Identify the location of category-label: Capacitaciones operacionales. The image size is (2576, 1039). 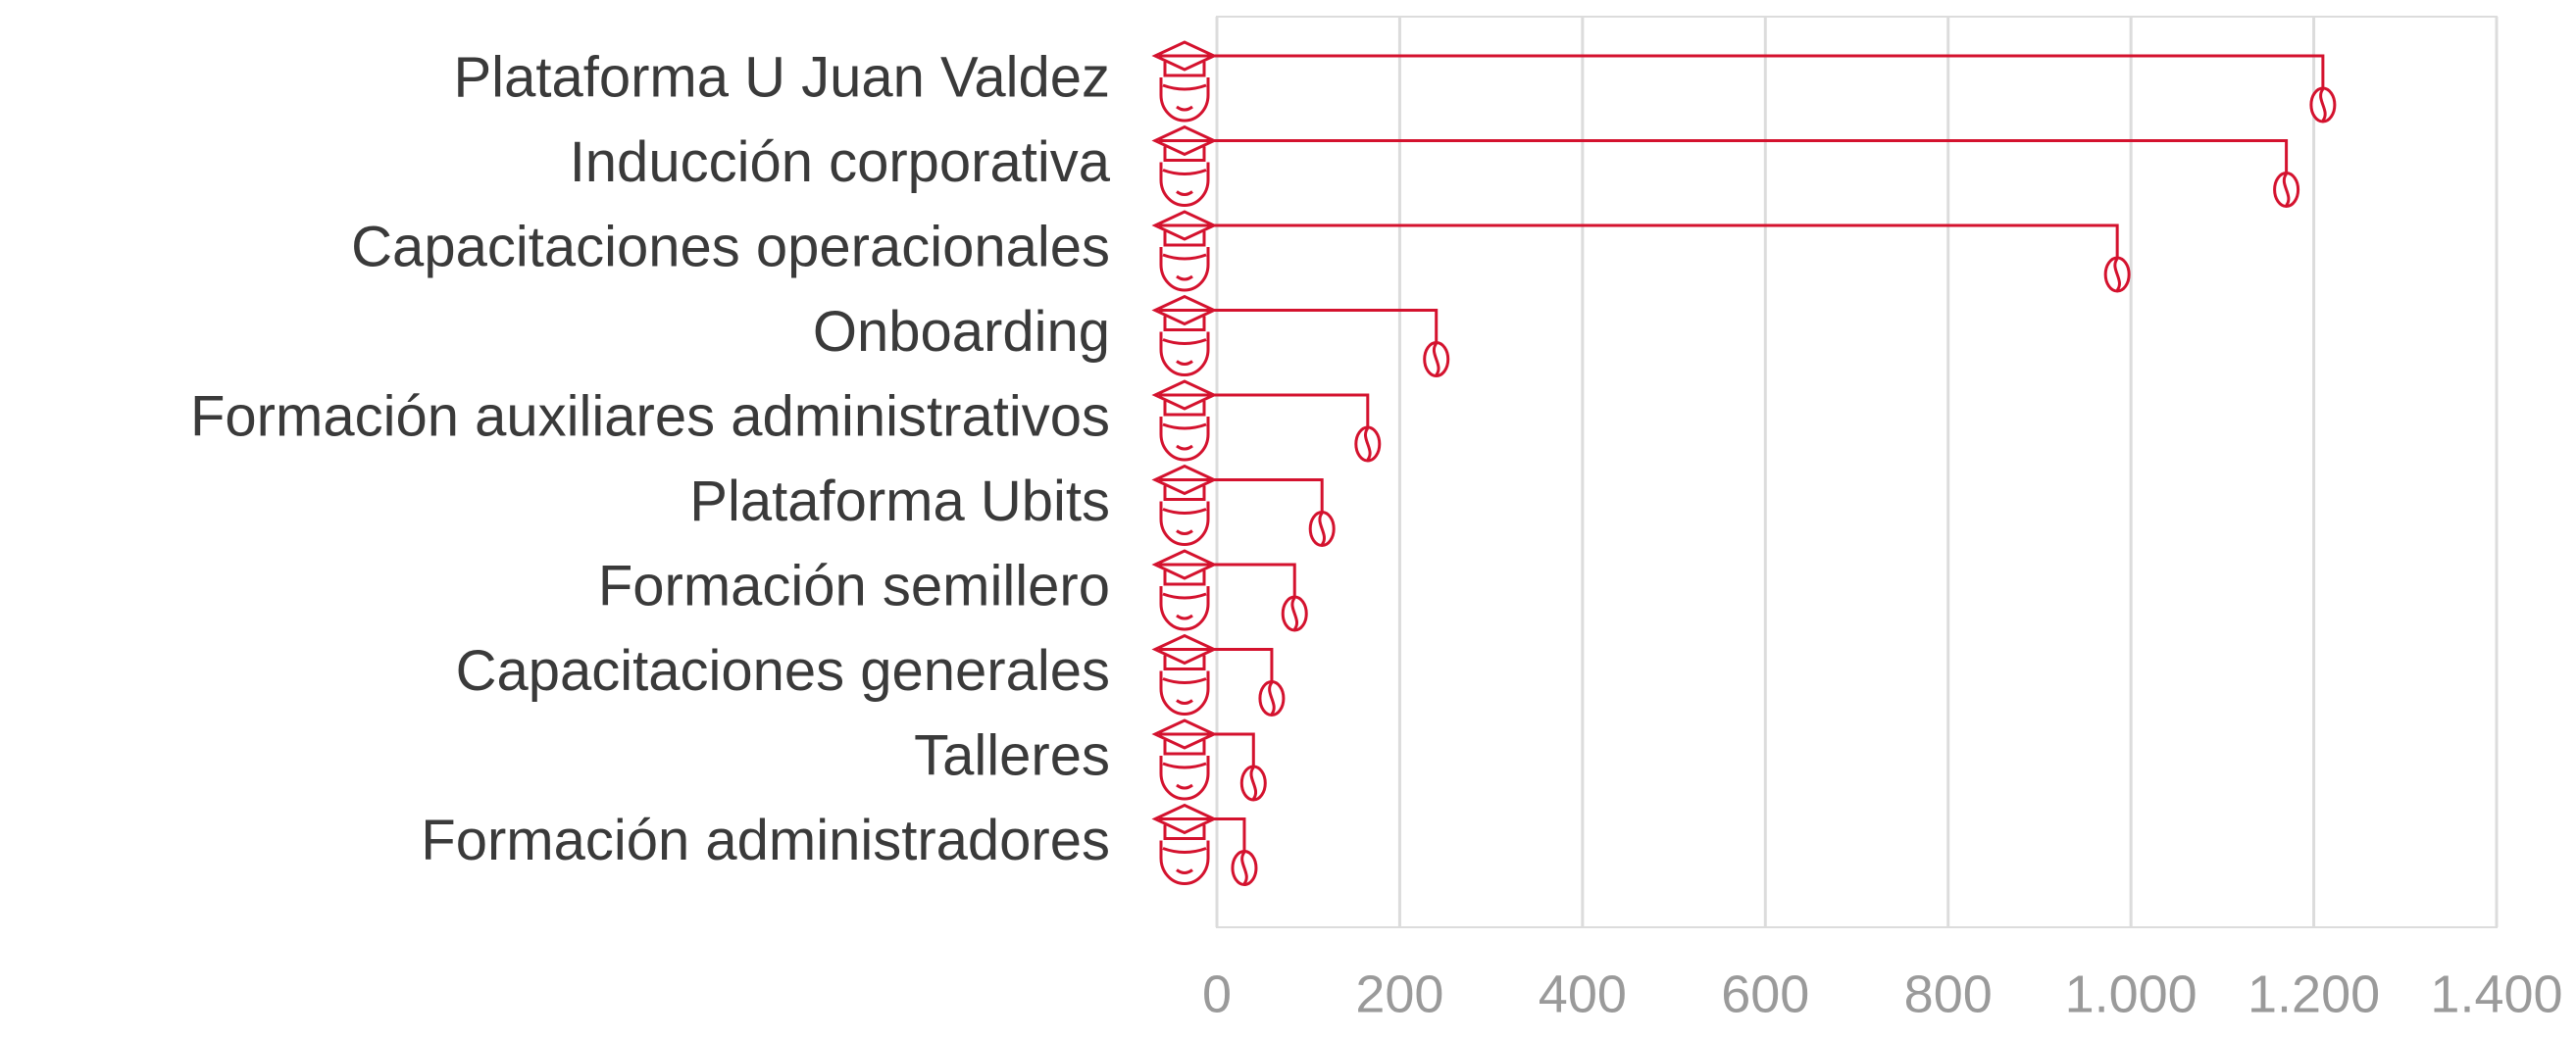
(731, 246).